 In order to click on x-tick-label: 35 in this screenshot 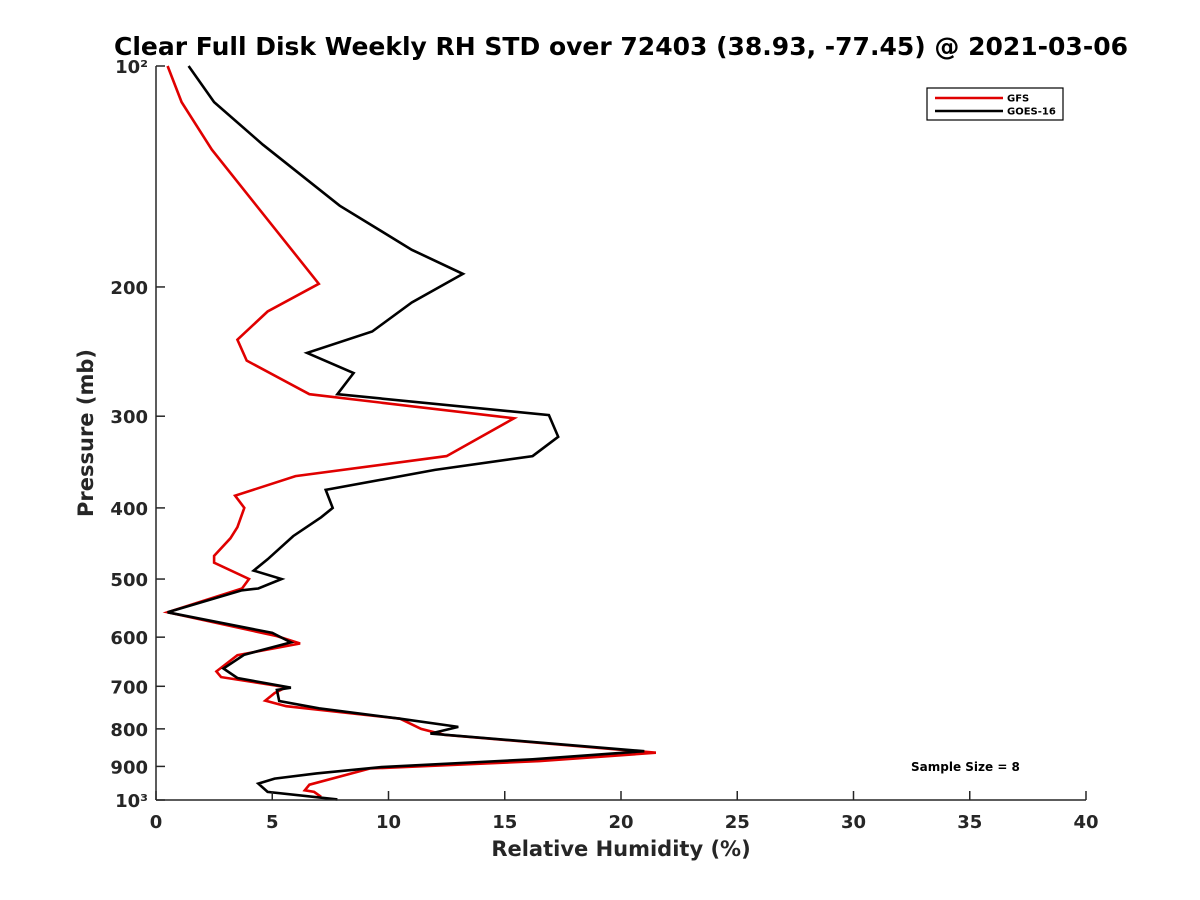, I will do `click(969, 822)`.